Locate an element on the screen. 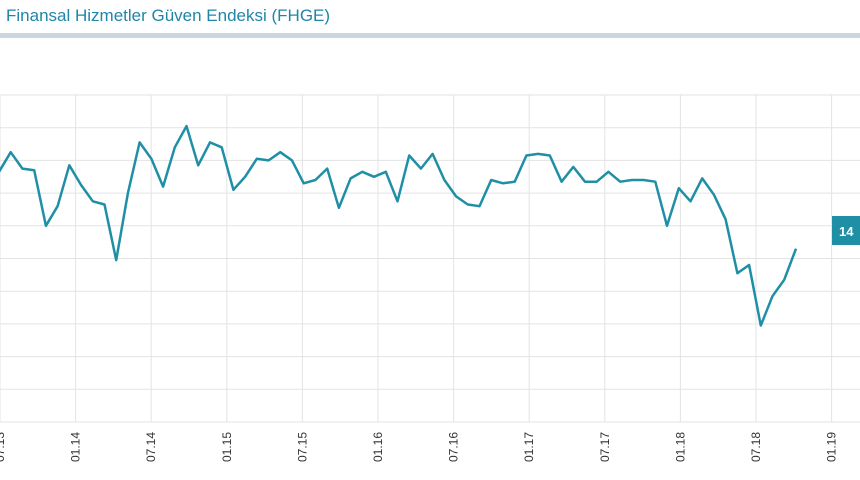 Image resolution: width=860 pixels, height=480 pixels. x-tick-label: 01.18 is located at coordinates (680, 447).